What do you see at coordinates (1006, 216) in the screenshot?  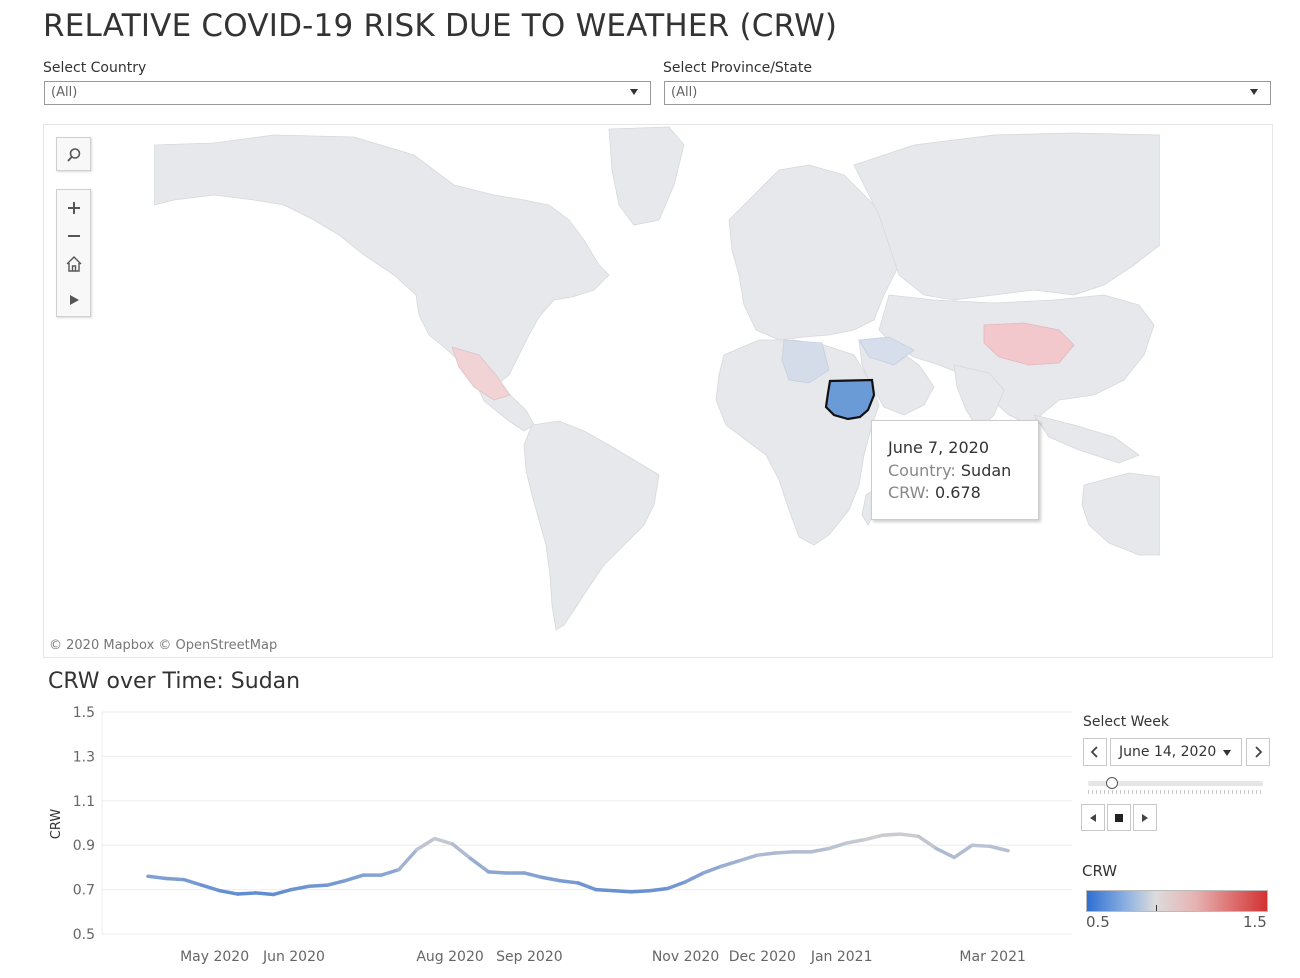 I see `russia-shape` at bounding box center [1006, 216].